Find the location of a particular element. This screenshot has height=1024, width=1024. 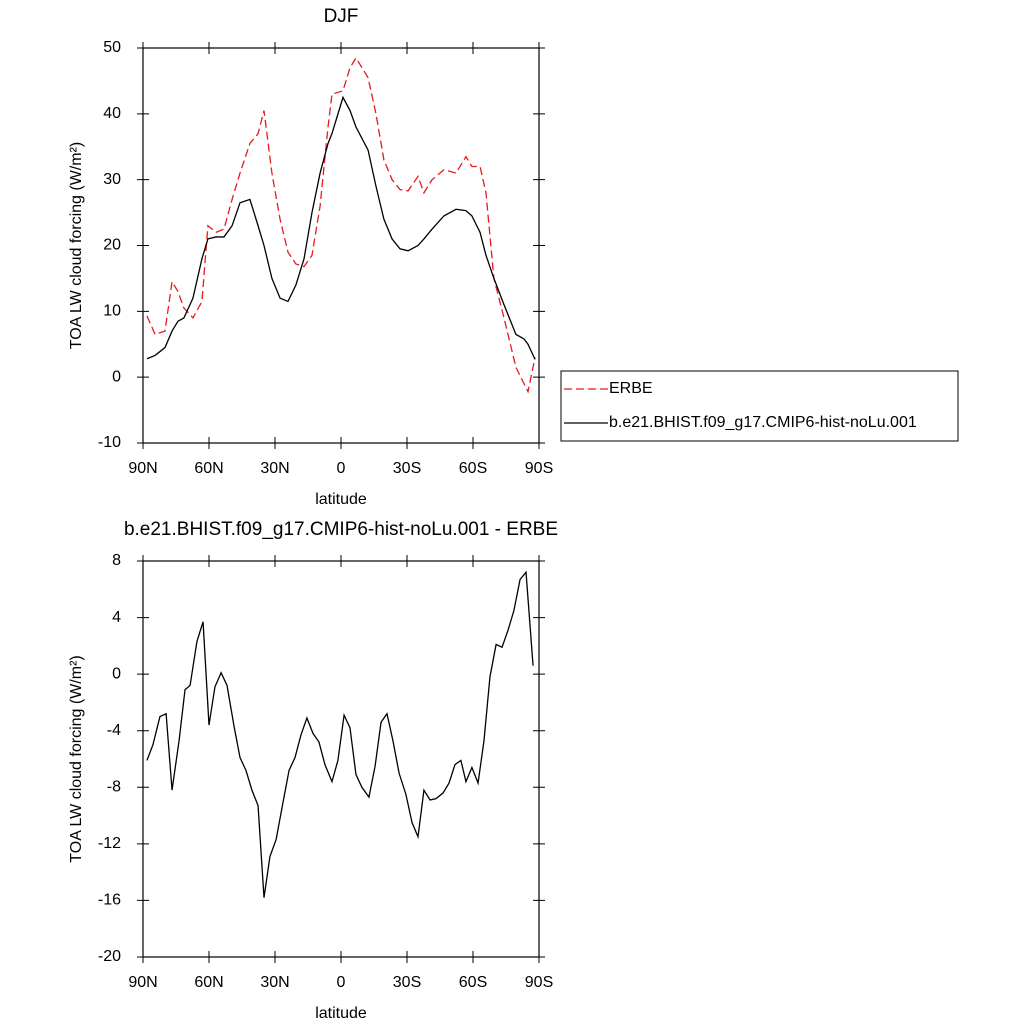

y-tick-label: 10 is located at coordinates (112, 311).